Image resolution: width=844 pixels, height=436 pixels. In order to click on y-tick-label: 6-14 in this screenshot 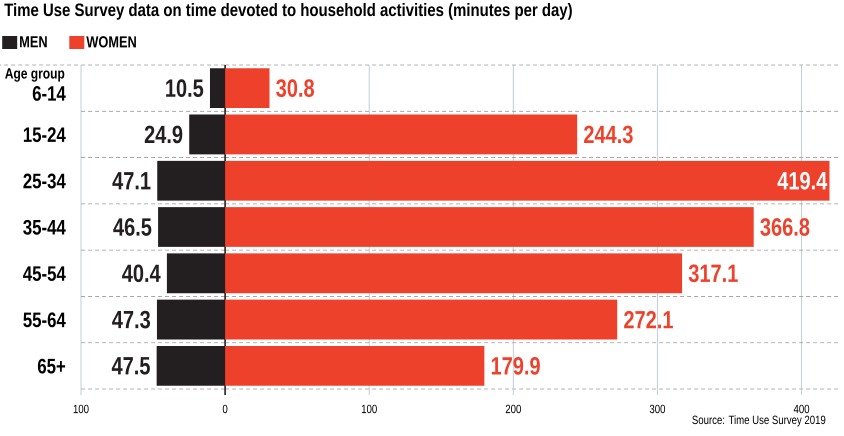, I will do `click(49, 93)`.